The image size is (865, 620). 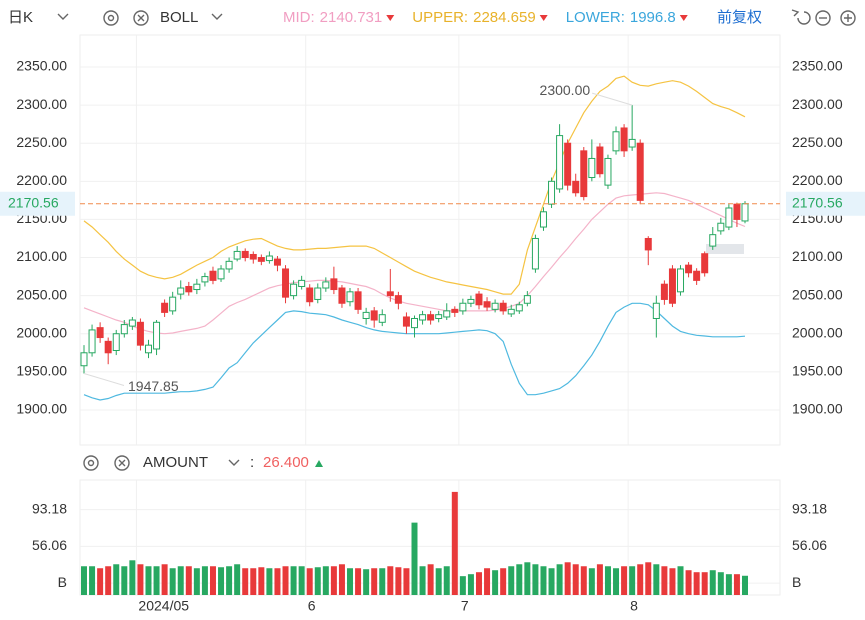 What do you see at coordinates (41, 142) in the screenshot?
I see `y-tick-label-left: 2250.00` at bounding box center [41, 142].